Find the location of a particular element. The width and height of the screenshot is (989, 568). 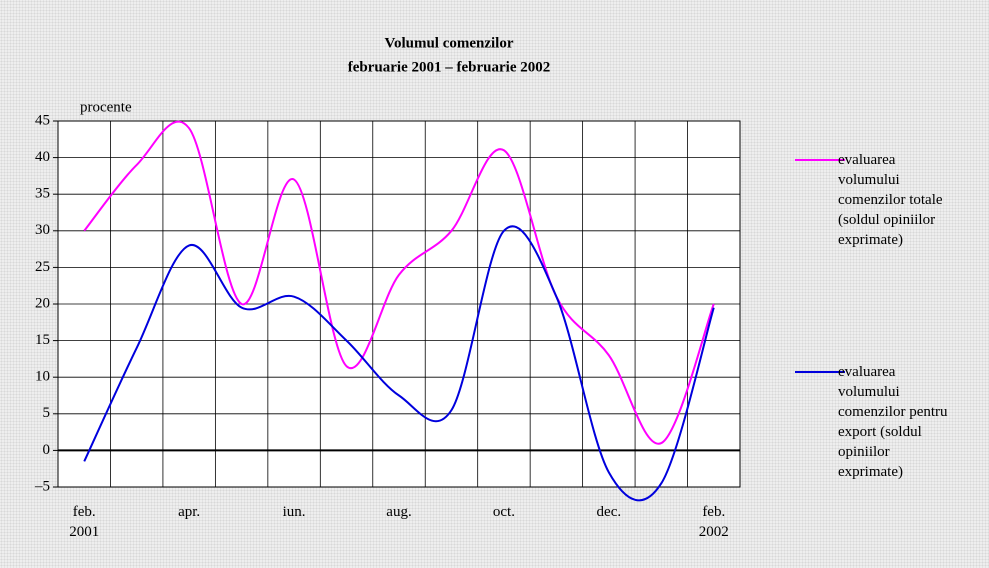

y-tick-label: 15 is located at coordinates (42, 340).